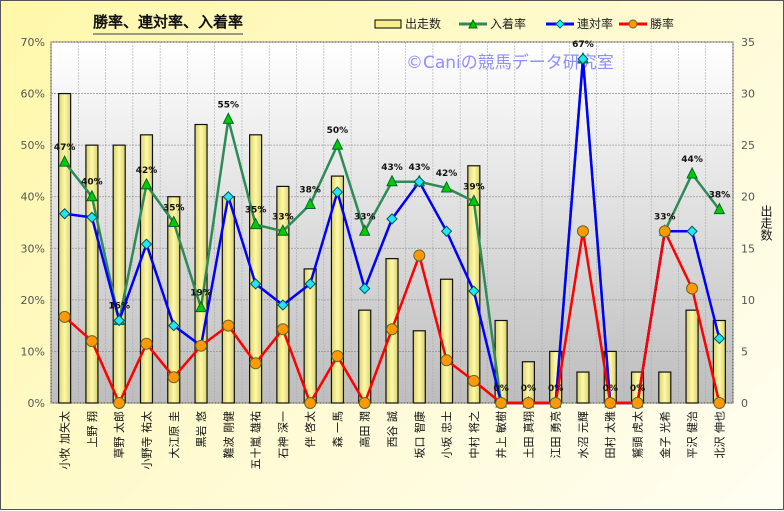  Describe the element at coordinates (283, 435) in the screenshot. I see `x-tick-label: 石神 深一` at that location.